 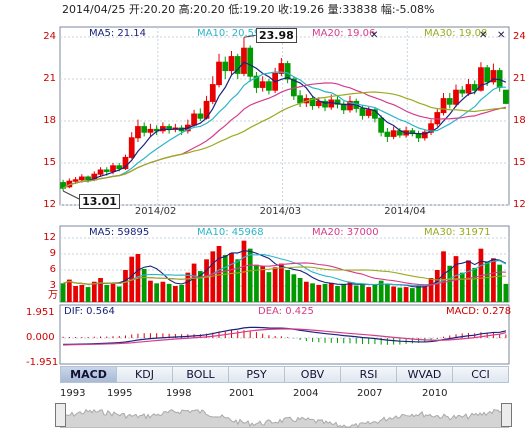 I want to click on price-axis-right-label: 21, so click(x=519, y=78).